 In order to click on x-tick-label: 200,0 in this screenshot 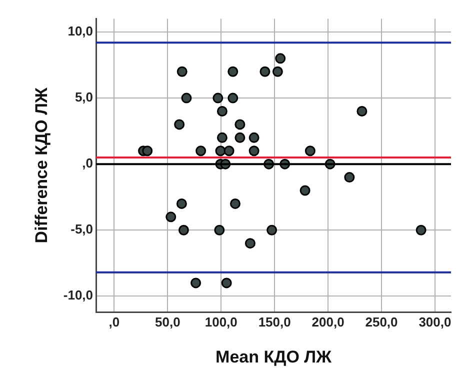, I will do `click(328, 322)`.